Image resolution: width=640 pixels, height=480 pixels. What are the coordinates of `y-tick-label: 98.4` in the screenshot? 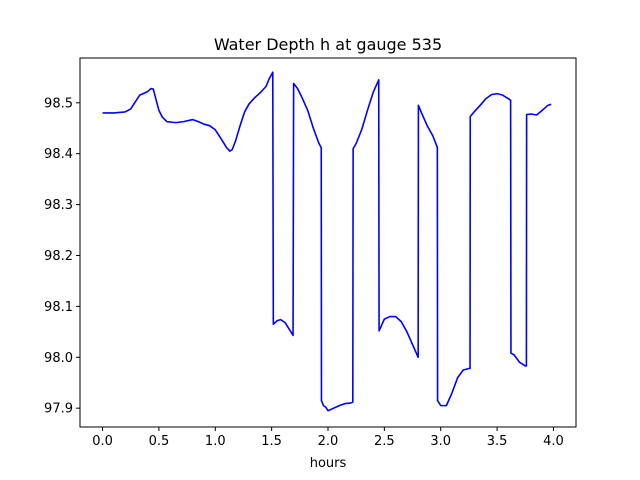 It's located at (58, 154).